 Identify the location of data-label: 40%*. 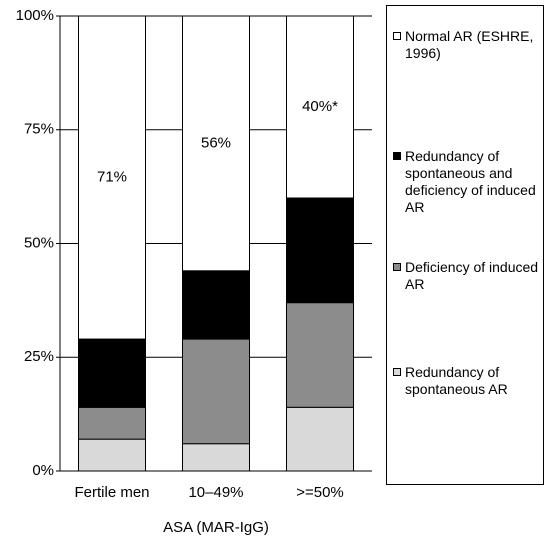
(320, 106).